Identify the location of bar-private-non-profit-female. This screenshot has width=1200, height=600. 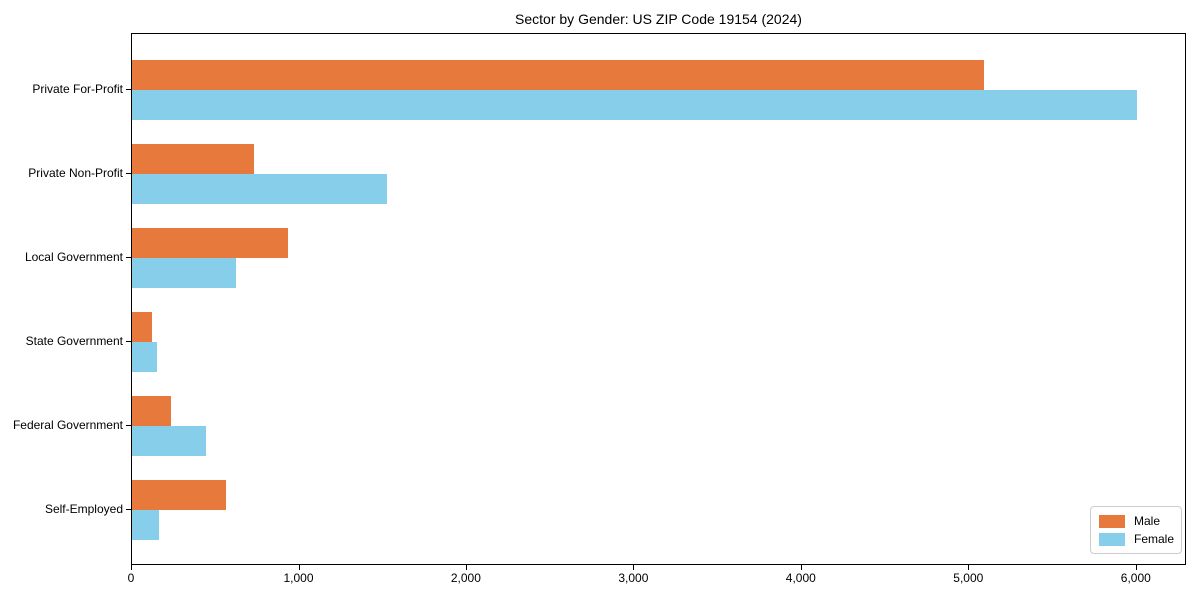
(259, 189).